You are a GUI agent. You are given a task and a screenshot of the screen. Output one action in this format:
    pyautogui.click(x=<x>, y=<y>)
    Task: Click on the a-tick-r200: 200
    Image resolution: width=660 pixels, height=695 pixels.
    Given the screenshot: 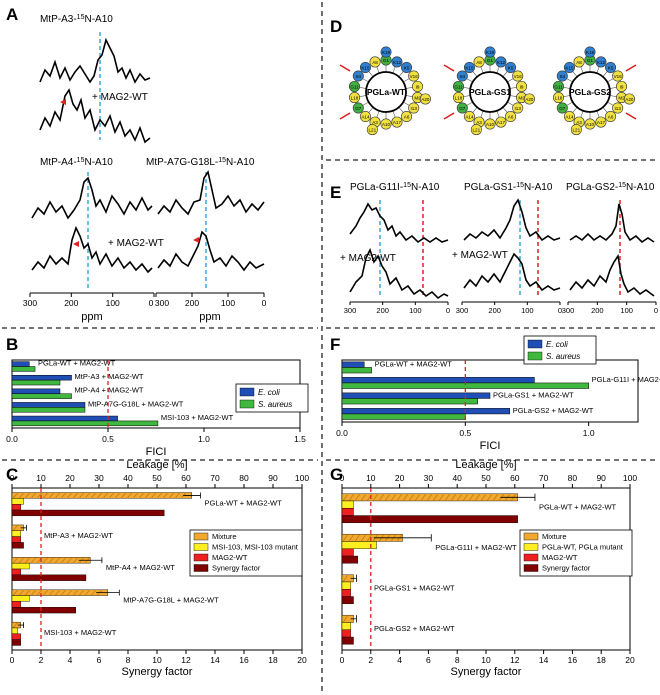 What is the action you would take?
    pyautogui.click(x=192, y=303)
    